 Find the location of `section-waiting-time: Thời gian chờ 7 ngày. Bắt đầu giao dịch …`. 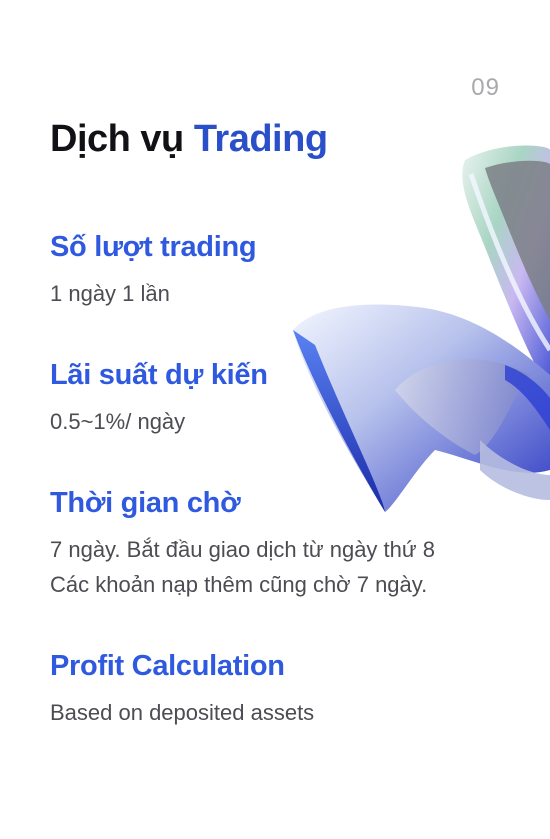

section-waiting-time: Thời gian chờ 7 ngày. Bắt đầu giao dịch … is located at coordinates (280, 544).